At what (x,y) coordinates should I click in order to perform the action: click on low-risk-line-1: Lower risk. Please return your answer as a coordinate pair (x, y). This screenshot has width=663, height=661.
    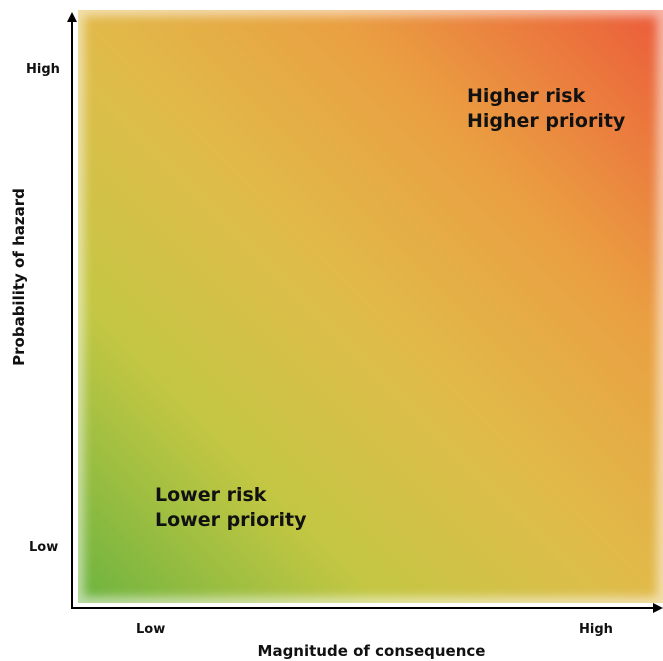
    Looking at the image, I should click on (211, 495).